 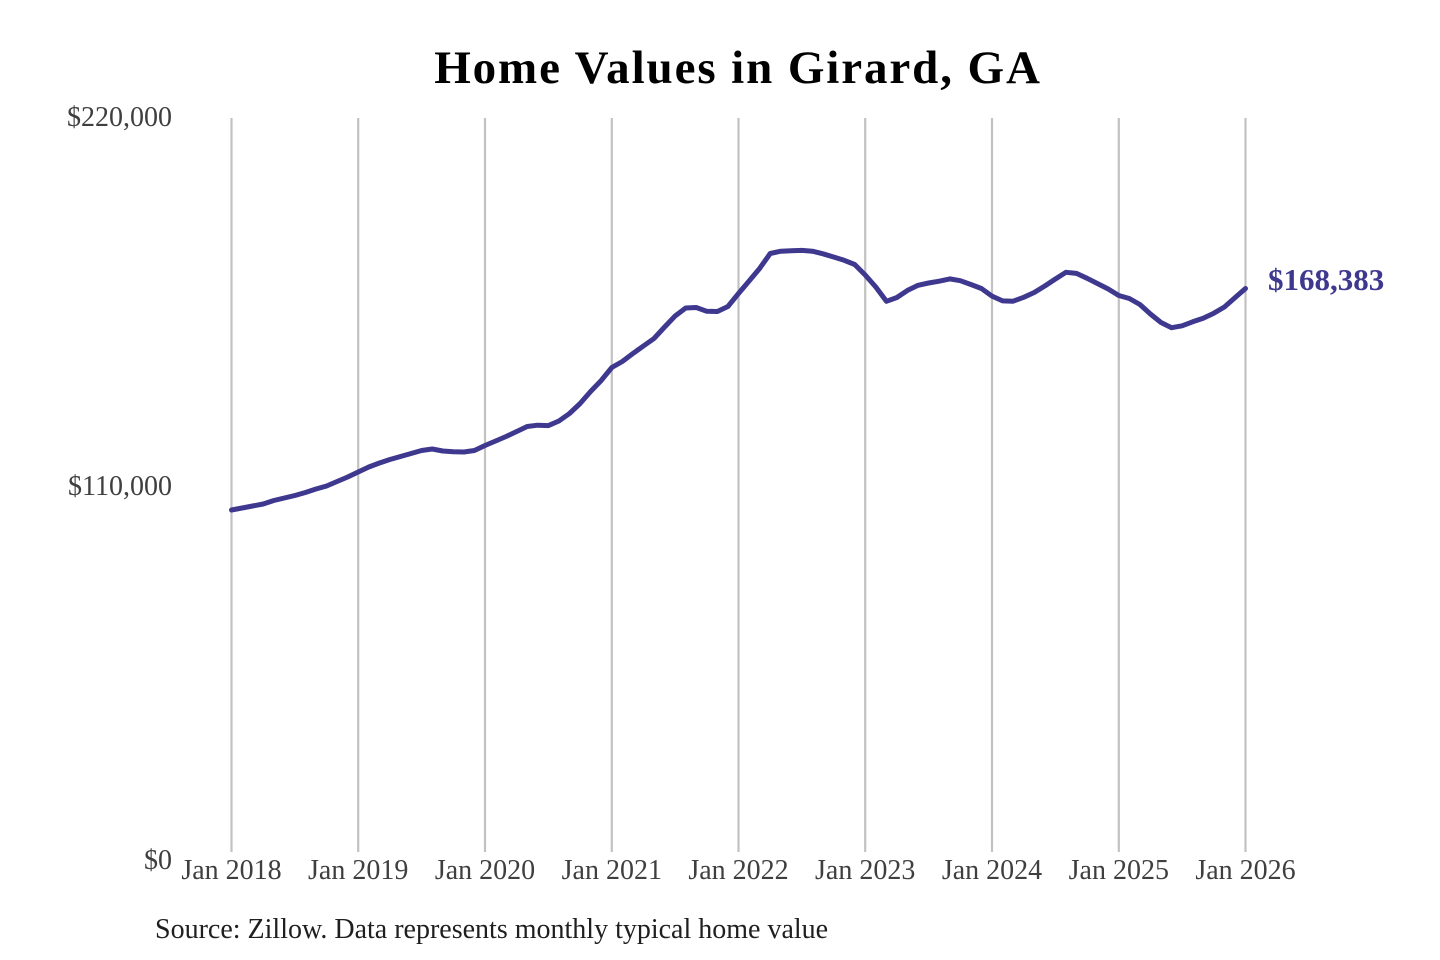 What do you see at coordinates (485, 870) in the screenshot?
I see `svg-text: Jan 2020` at bounding box center [485, 870].